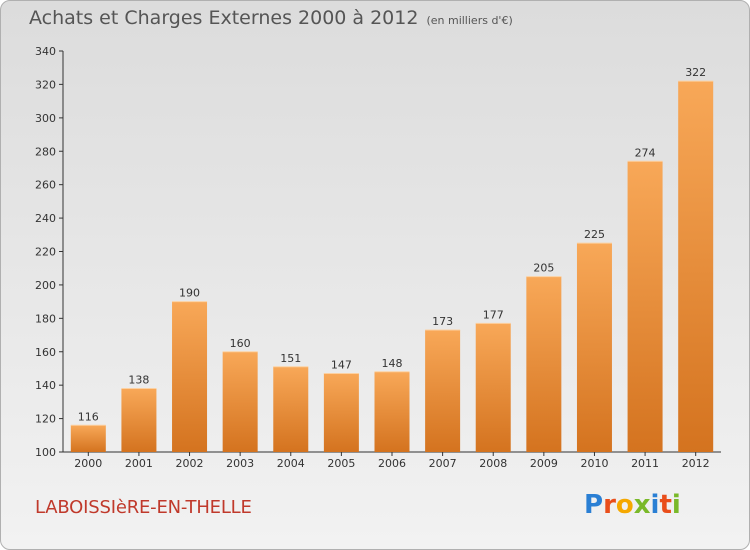 The image size is (750, 550). Describe the element at coordinates (341, 463) in the screenshot. I see `x-tick-label: 2005` at that location.